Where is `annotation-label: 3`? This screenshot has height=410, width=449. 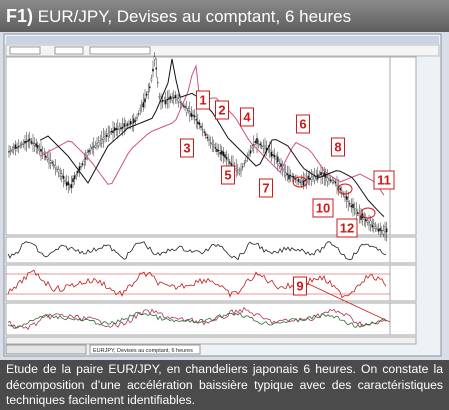 annotation-label: 3 is located at coordinates (186, 147).